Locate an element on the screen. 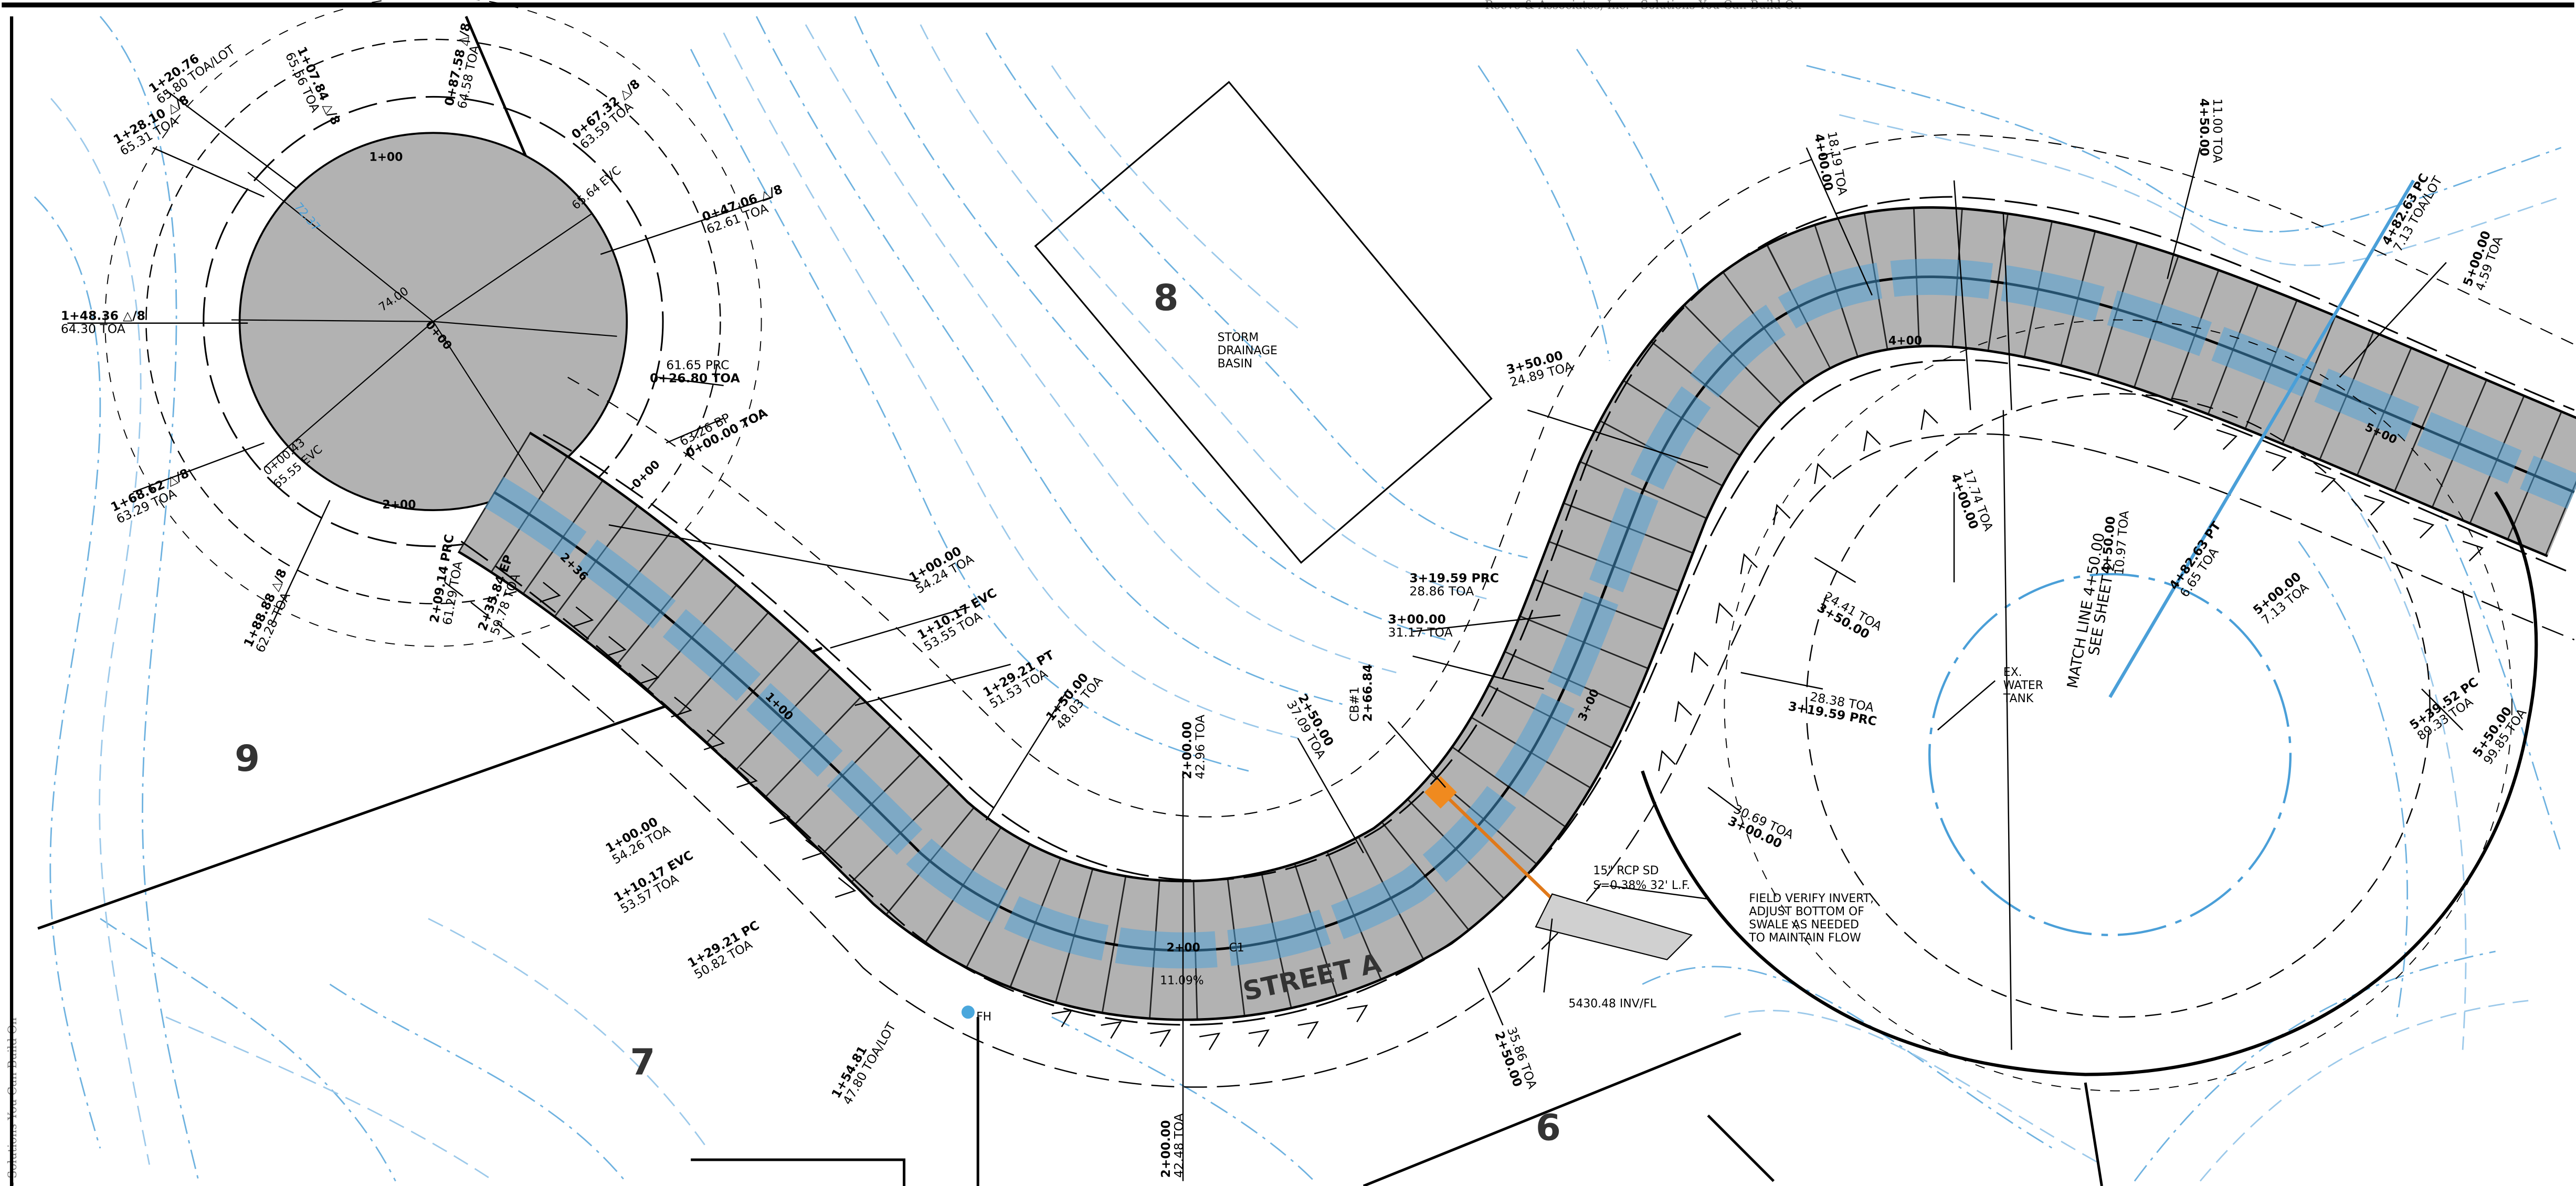  water-tank-circle is located at coordinates (2110, 754).